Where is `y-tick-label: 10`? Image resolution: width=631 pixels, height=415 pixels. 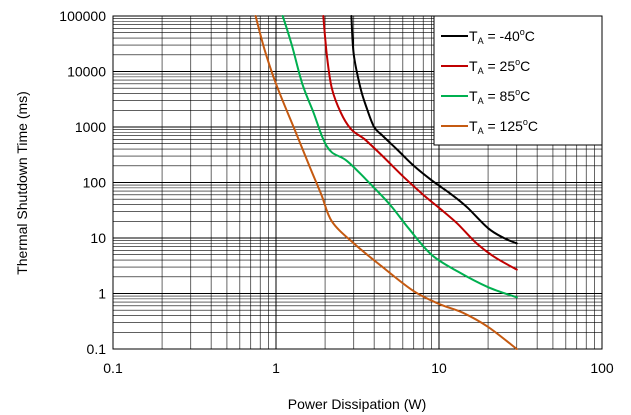
y-tick-label: 10 is located at coordinates (98, 238).